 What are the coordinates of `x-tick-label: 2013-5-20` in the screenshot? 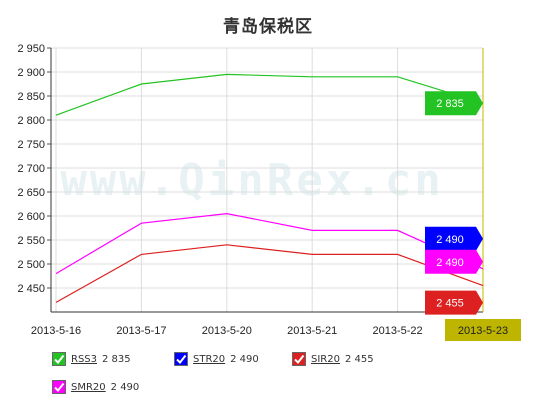 It's located at (227, 331).